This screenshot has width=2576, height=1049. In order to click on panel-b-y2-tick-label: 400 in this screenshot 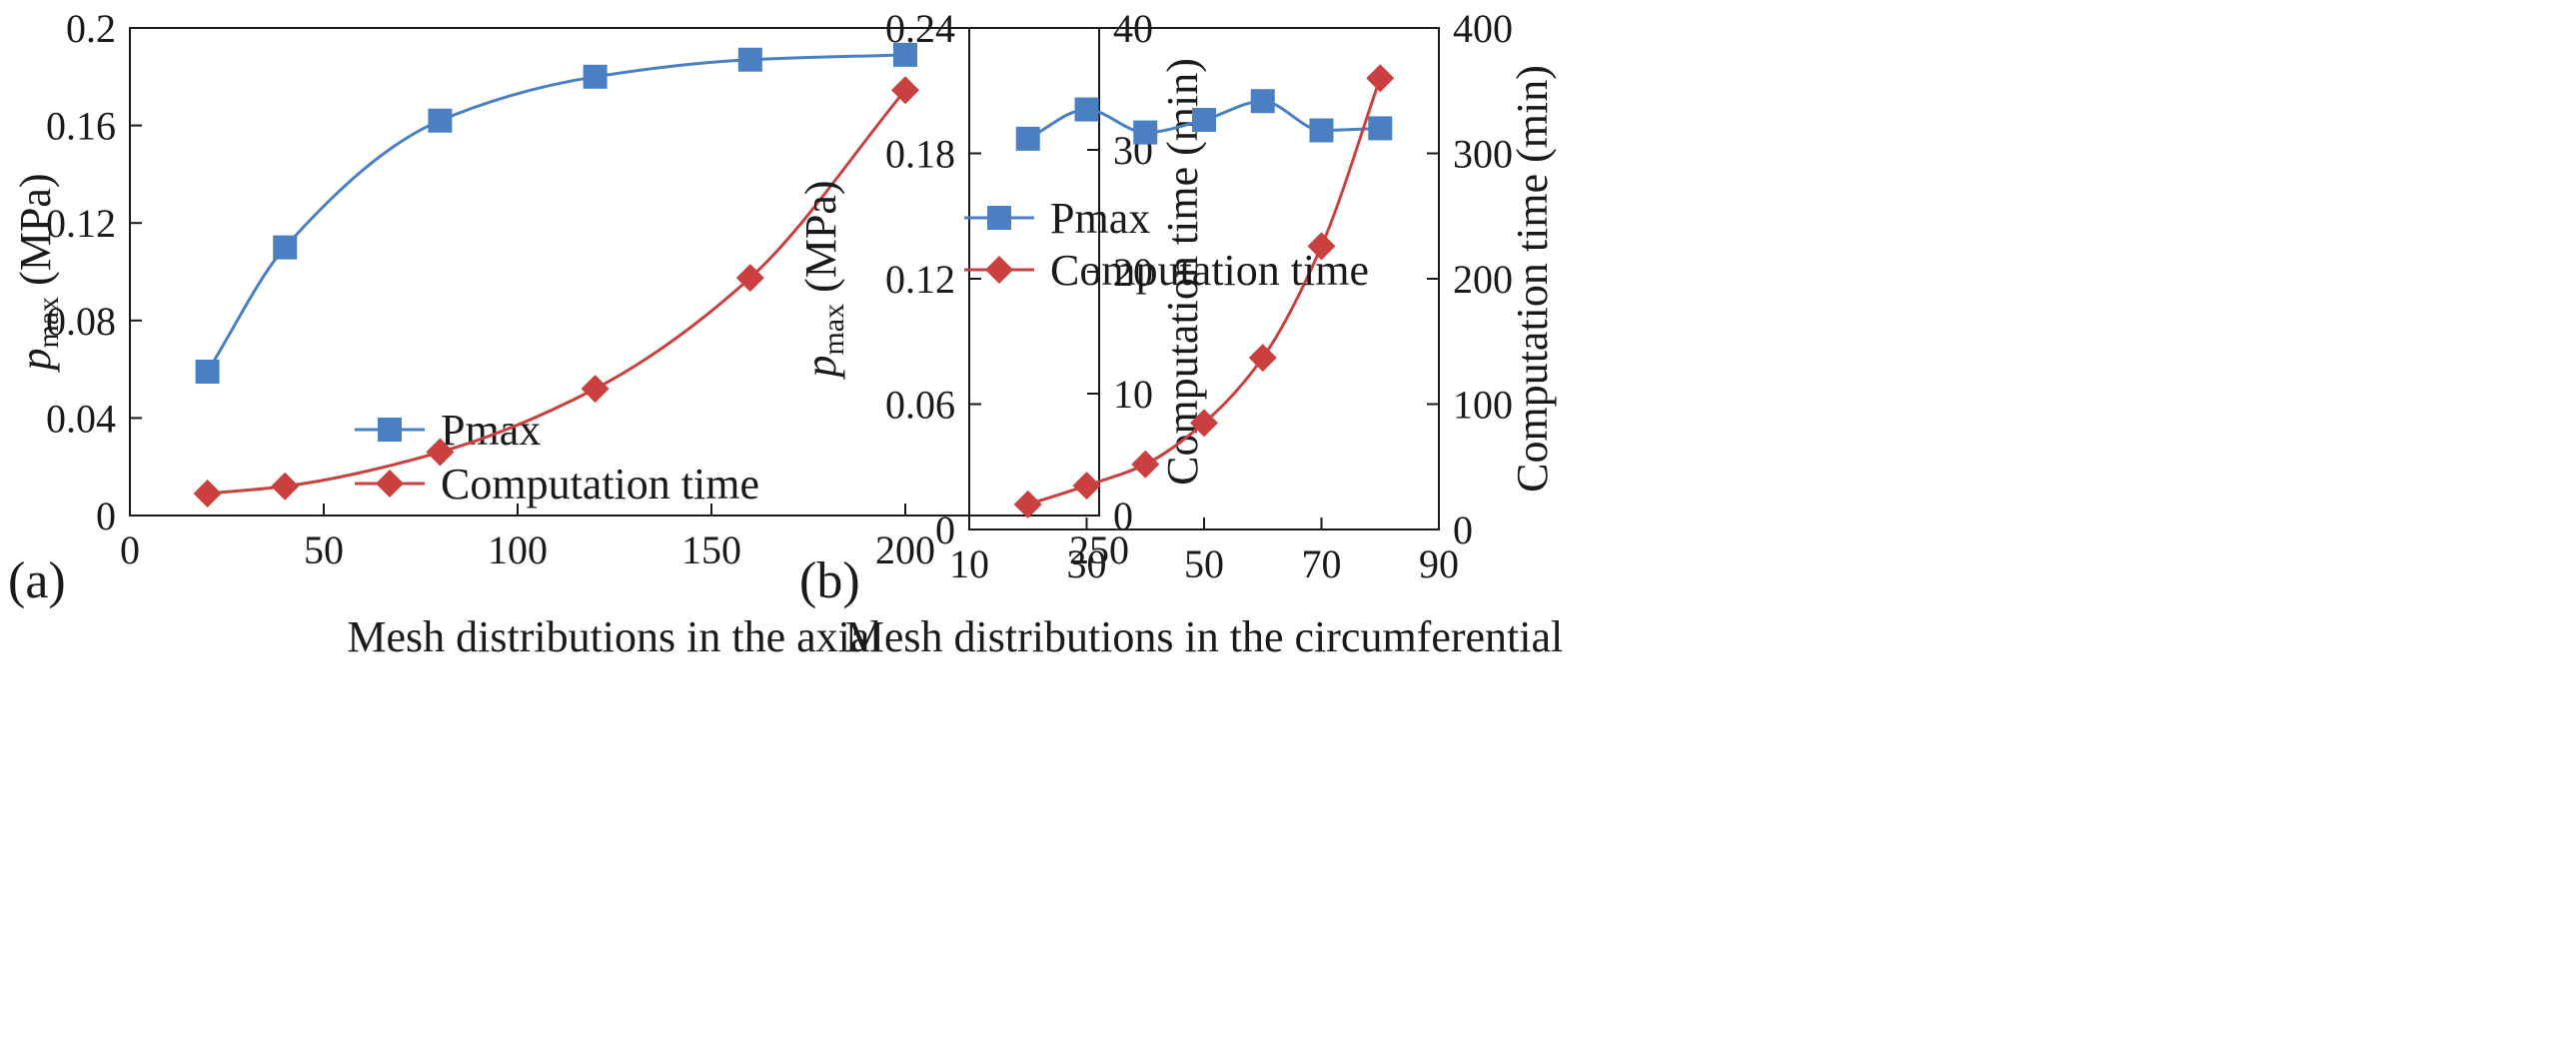, I will do `click(1483, 28)`.